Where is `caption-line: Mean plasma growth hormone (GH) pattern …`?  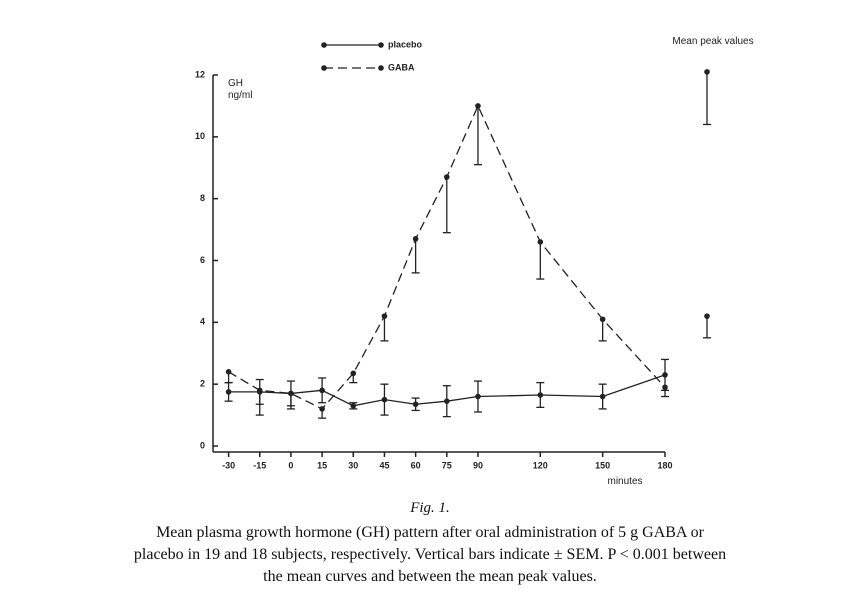 caption-line: Mean plasma growth hormone (GH) pattern … is located at coordinates (430, 532).